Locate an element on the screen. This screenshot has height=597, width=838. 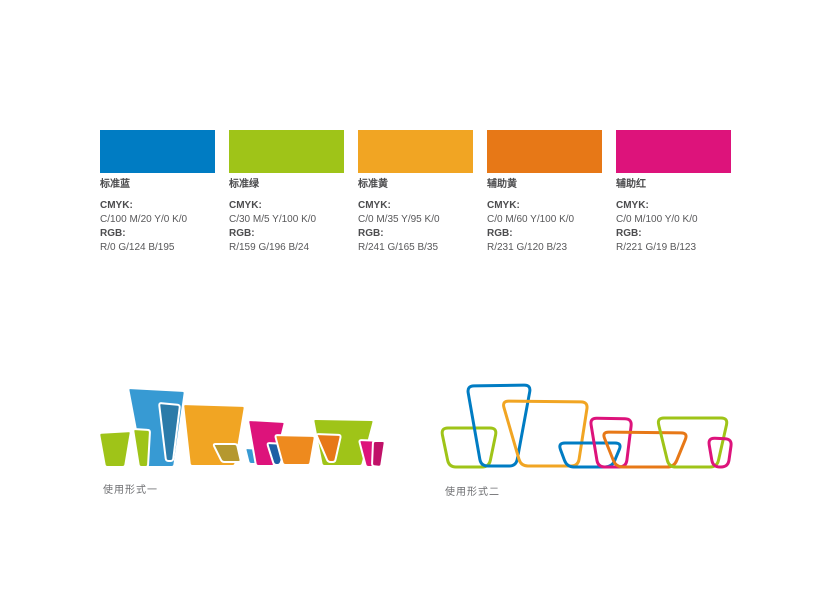
rgb-value: R/231 G/120 B/23 is located at coordinates (527, 247).